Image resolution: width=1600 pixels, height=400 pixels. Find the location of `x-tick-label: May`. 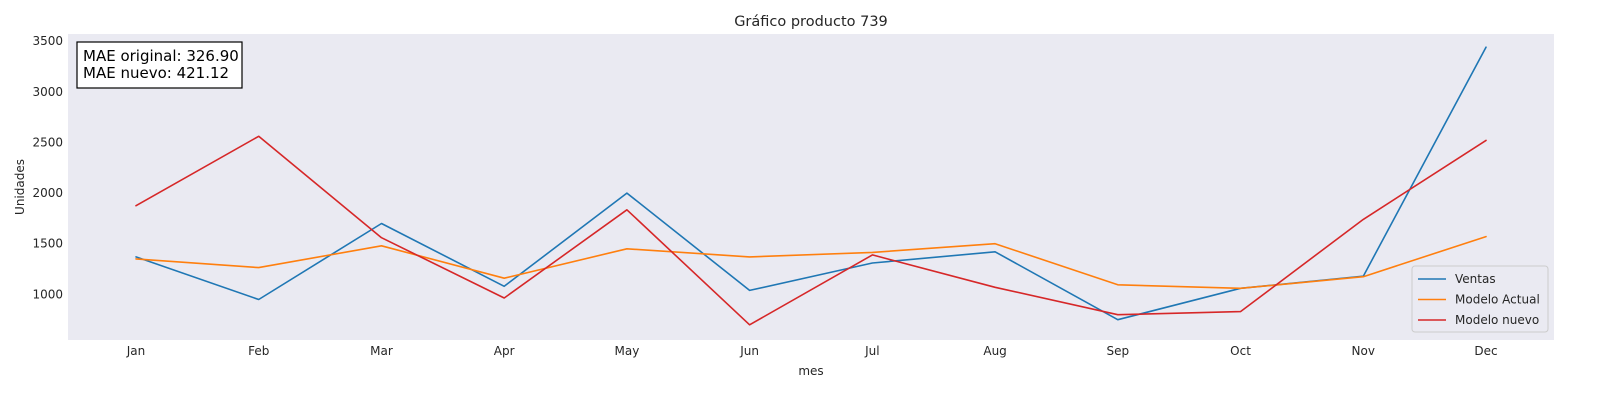

x-tick-label: May is located at coordinates (627, 351).